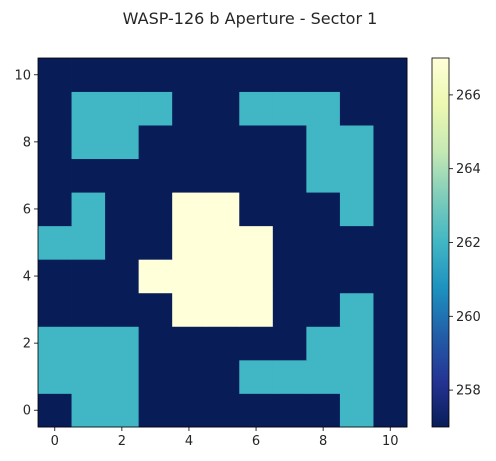 This screenshot has height=461, width=496. I want to click on colorbar-tick-label: 266, so click(468, 95).